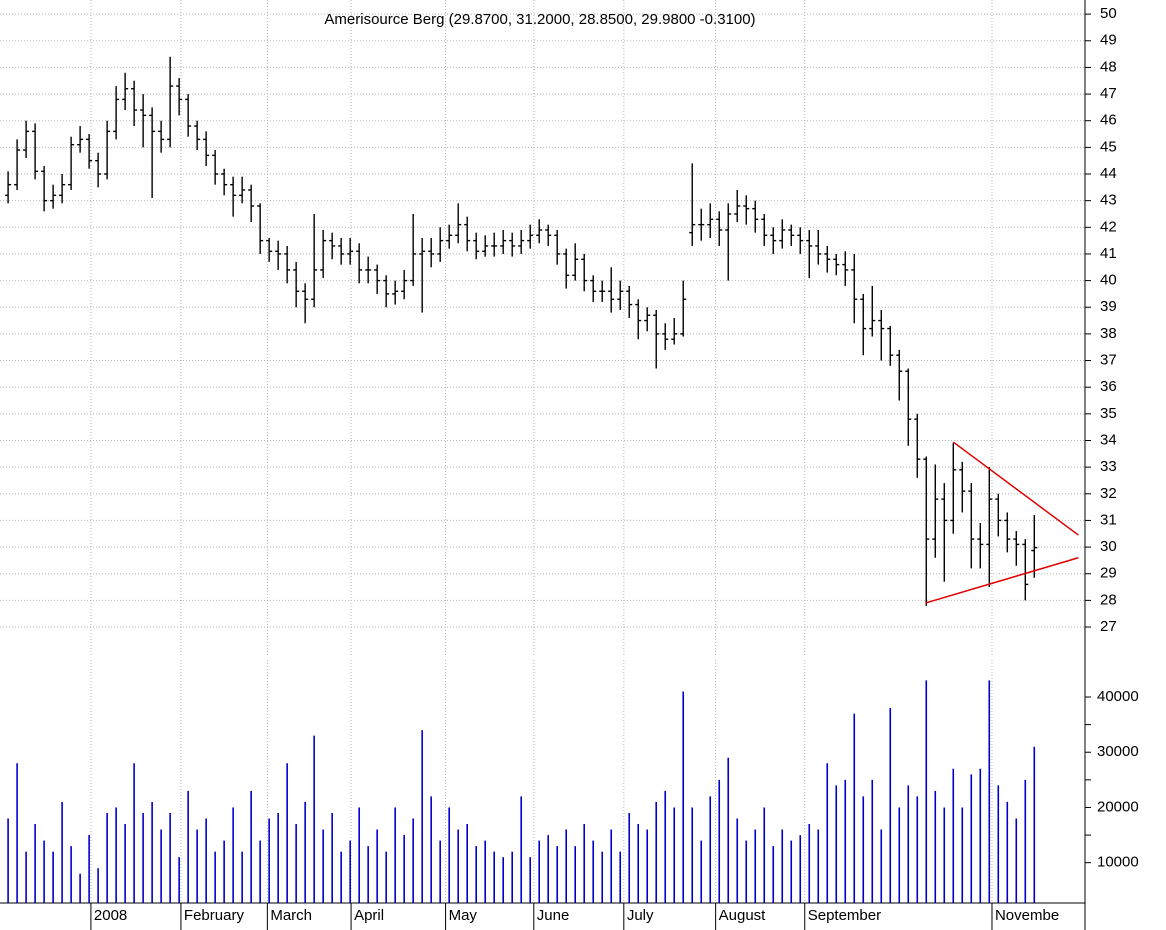  Describe the element at coordinates (369, 915) in the screenshot. I see `x-tick-label: April` at that location.